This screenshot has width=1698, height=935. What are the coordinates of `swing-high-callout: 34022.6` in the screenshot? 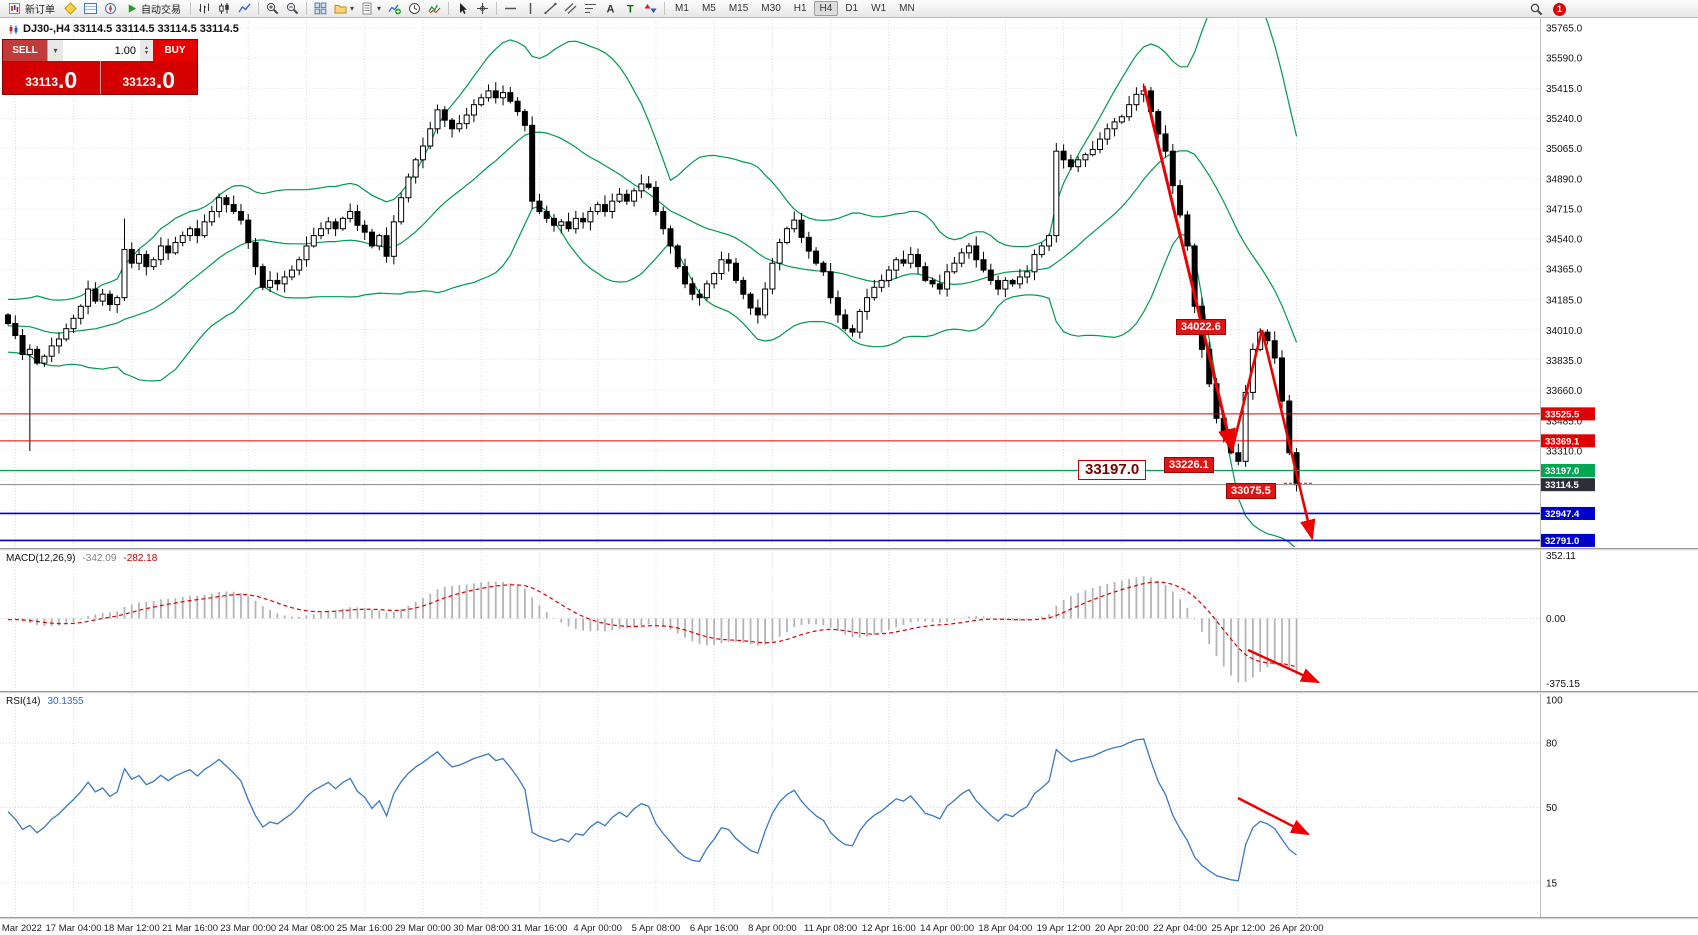 It's located at (1201, 327).